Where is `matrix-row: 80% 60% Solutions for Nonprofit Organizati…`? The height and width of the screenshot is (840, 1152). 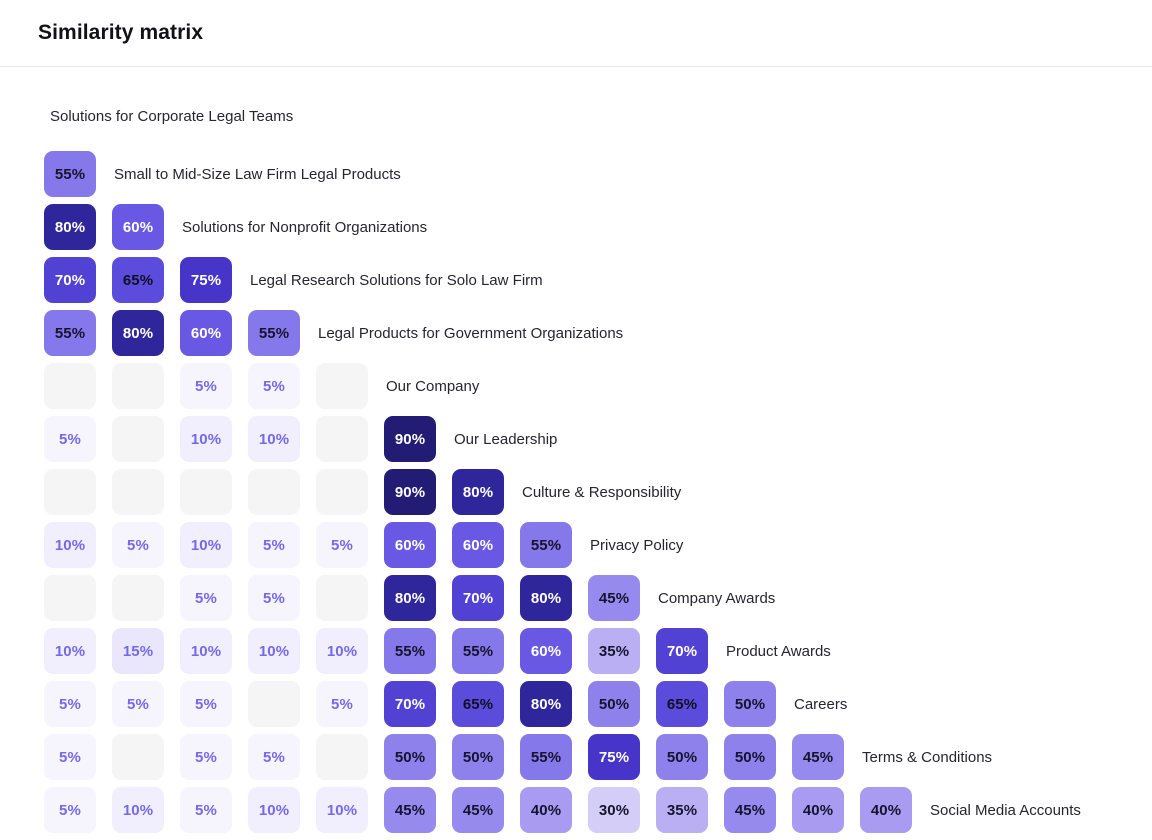
matrix-row: 80% 60% Solutions for Nonprofit Organizati… is located at coordinates (586, 227).